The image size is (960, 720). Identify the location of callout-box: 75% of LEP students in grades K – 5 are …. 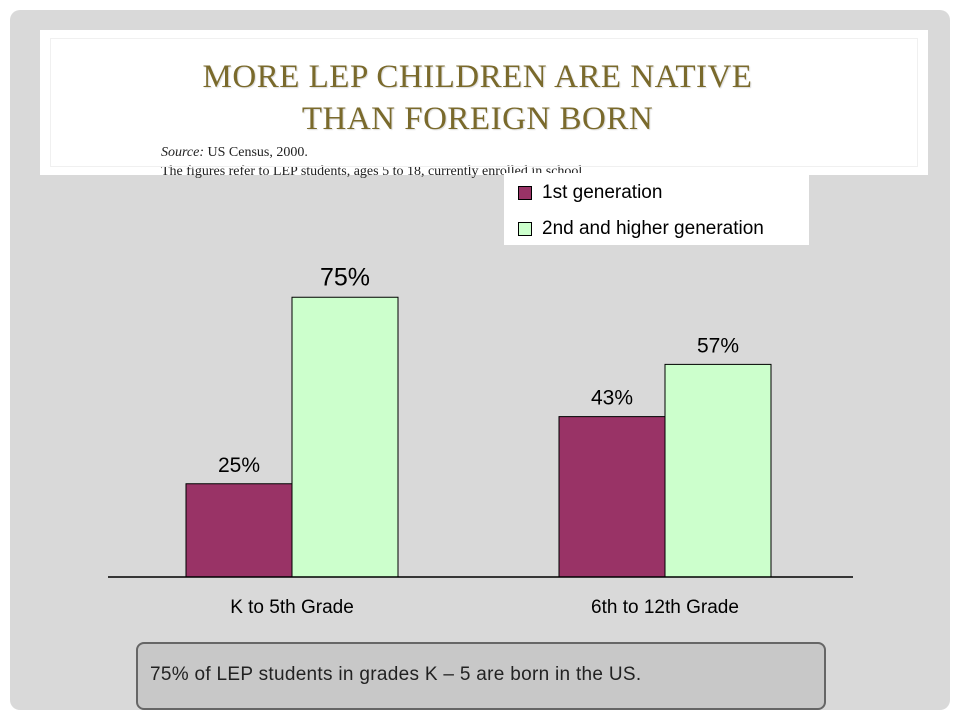
(481, 676).